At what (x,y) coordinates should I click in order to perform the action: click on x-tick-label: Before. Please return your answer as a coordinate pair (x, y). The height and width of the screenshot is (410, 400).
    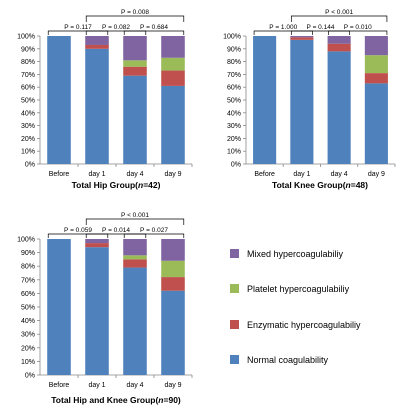
    Looking at the image, I should click on (59, 174).